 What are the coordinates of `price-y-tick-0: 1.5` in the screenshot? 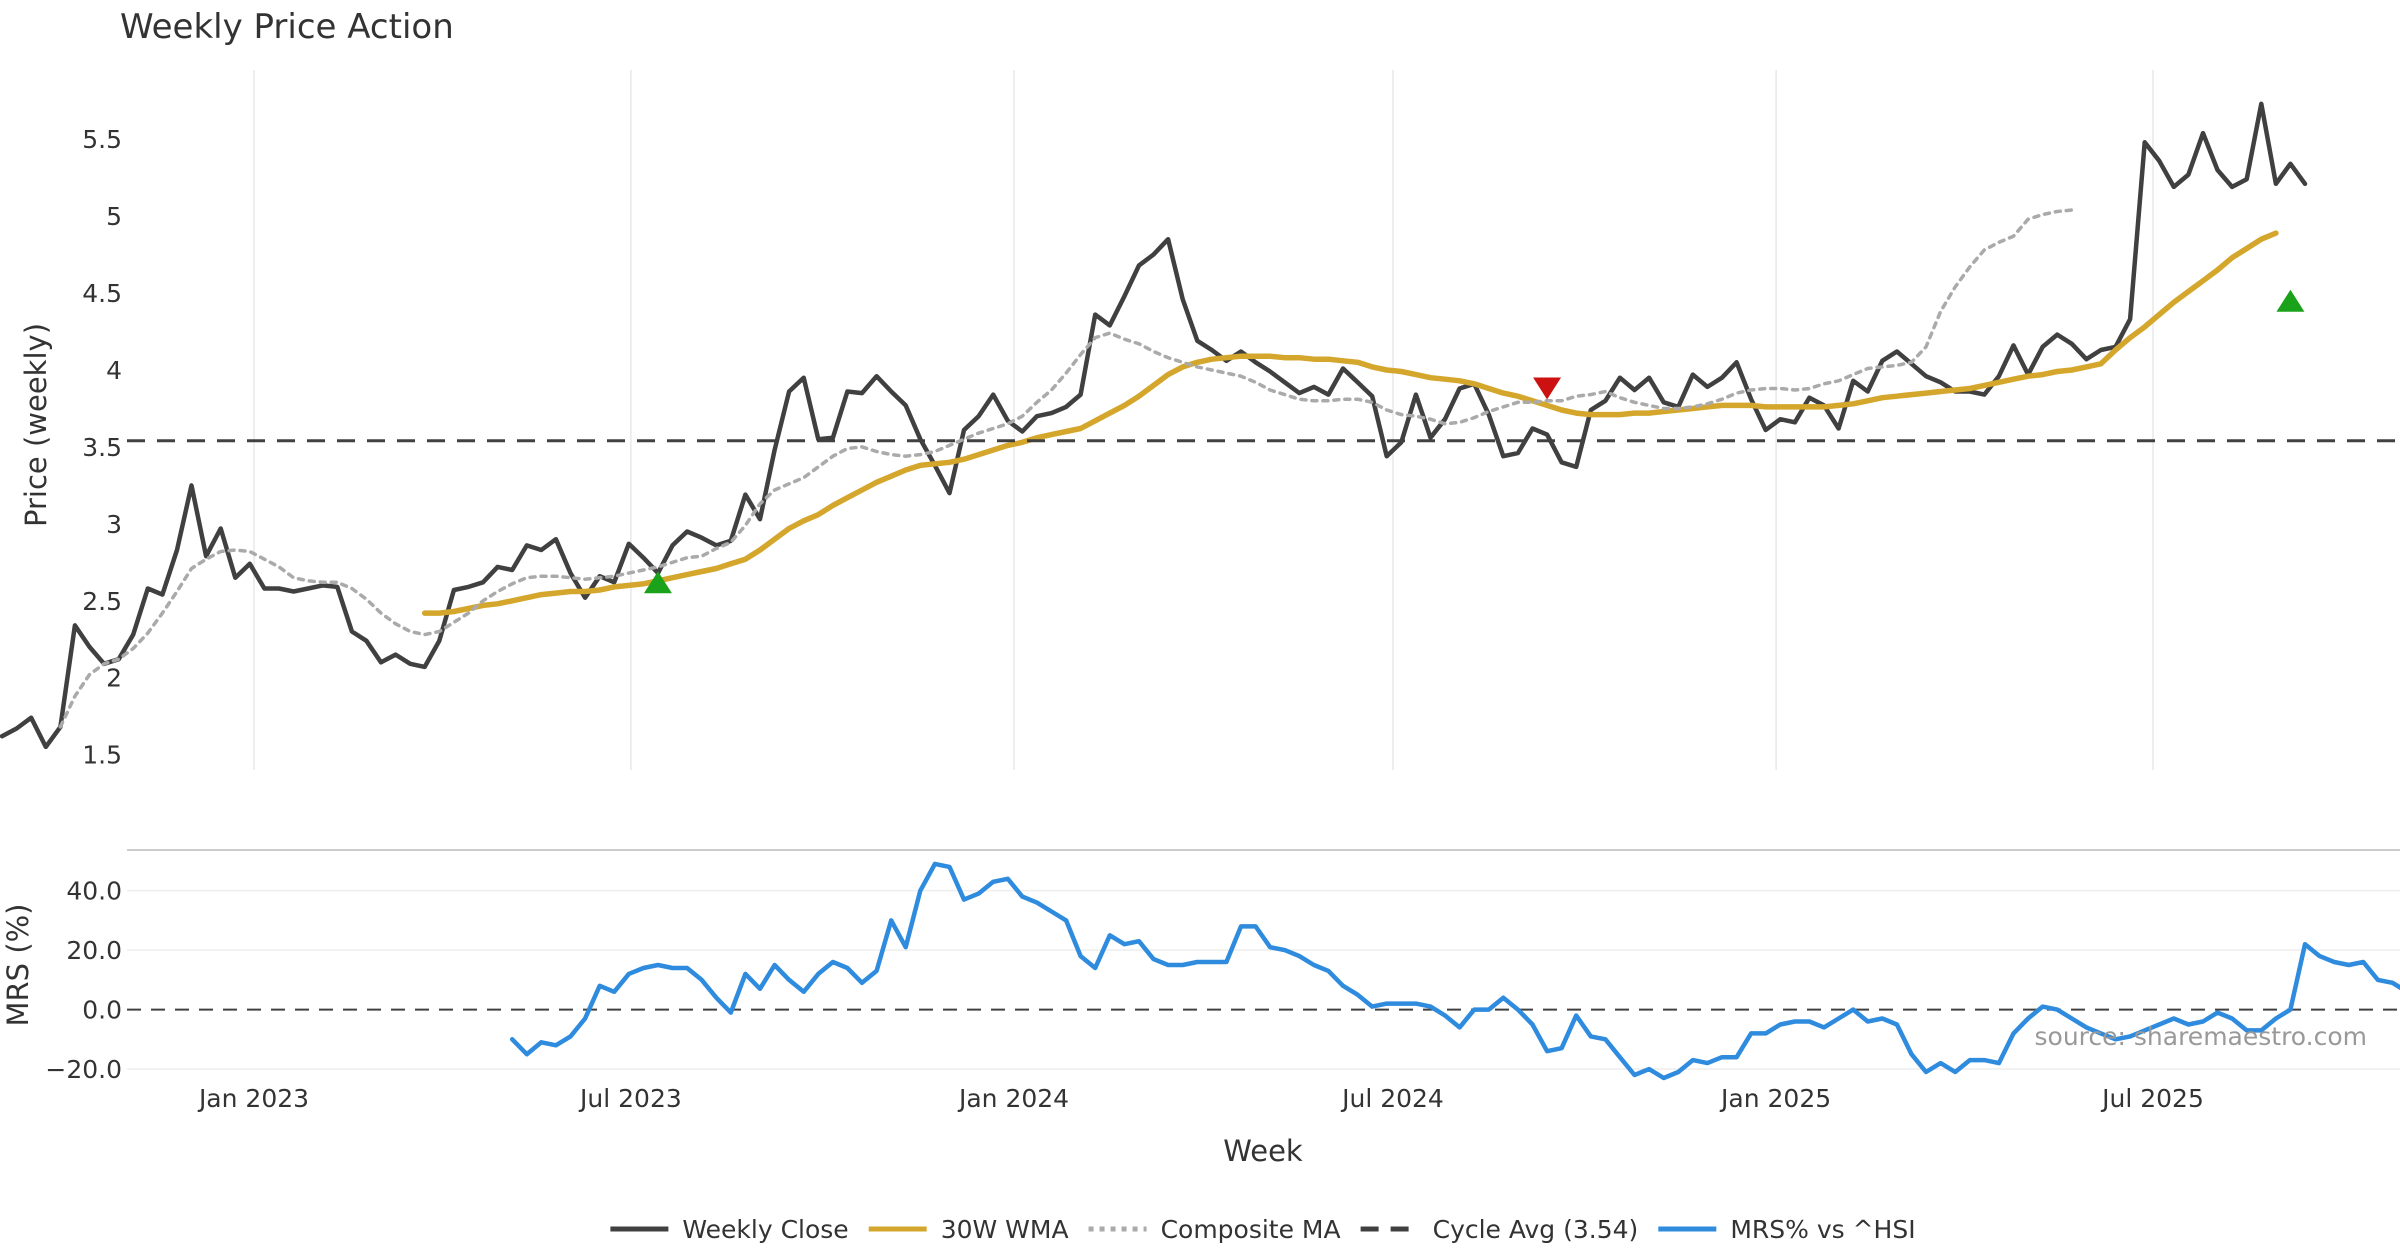 It's located at (102, 755).